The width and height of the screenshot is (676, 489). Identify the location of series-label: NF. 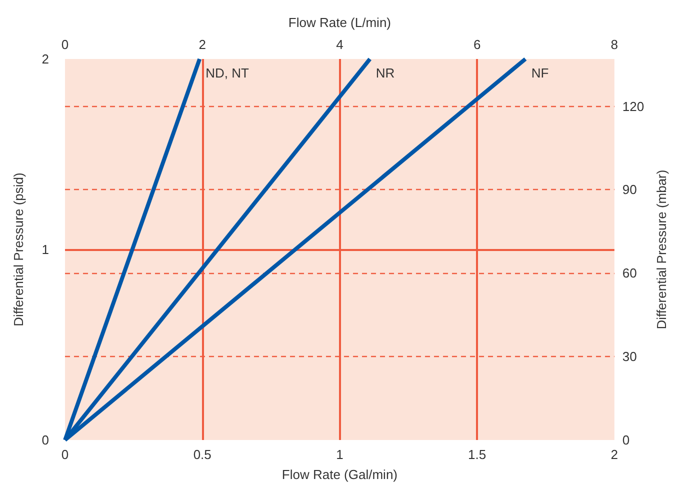
(540, 73).